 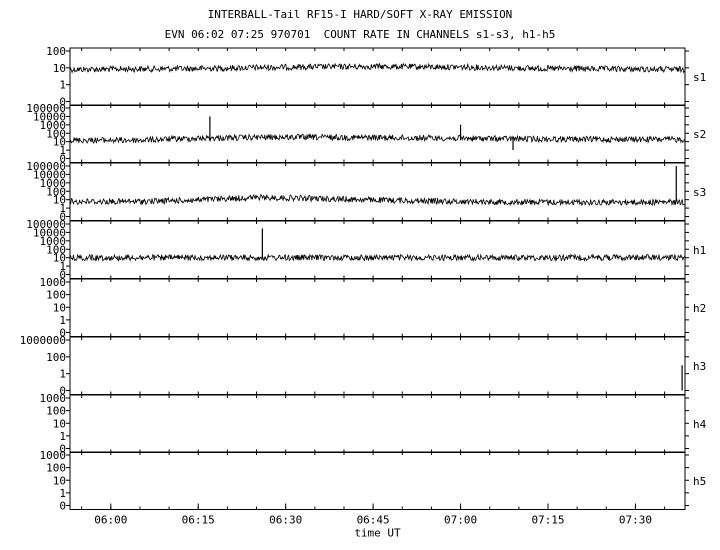 I want to click on series-line-s2, so click(x=377, y=139).